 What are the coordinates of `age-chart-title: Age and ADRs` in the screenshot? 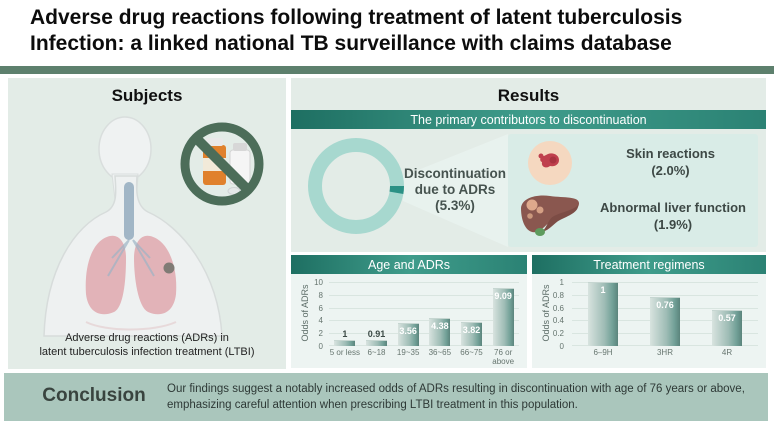 It's located at (409, 264).